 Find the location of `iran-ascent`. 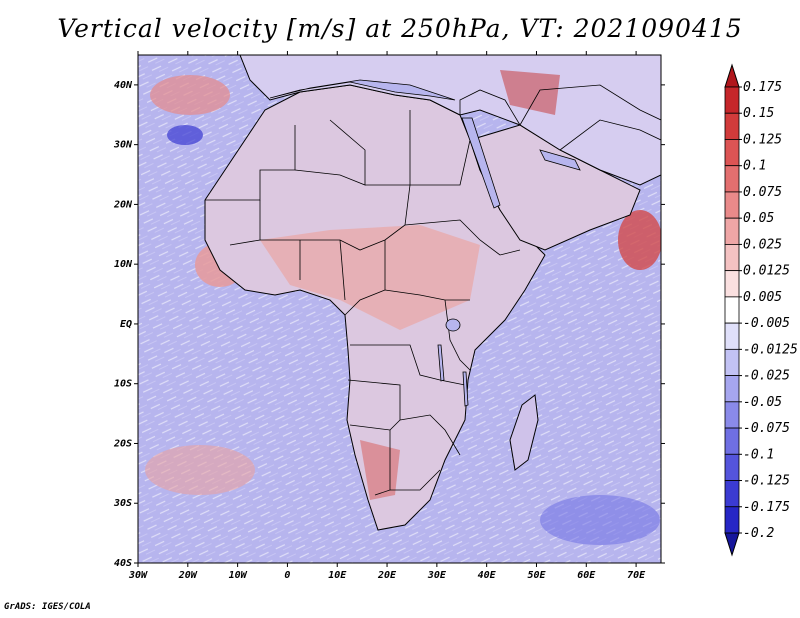

iran-ascent is located at coordinates (530, 92).